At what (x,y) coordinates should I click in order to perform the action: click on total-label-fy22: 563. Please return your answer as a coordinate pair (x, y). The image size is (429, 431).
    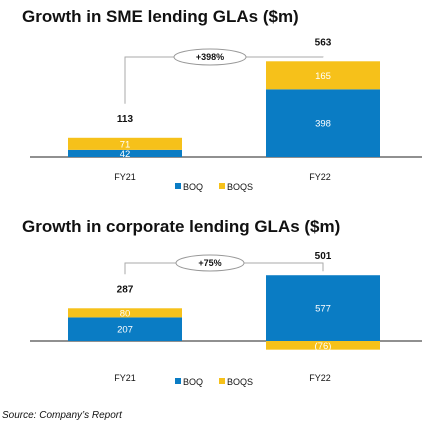
    Looking at the image, I should click on (323, 42).